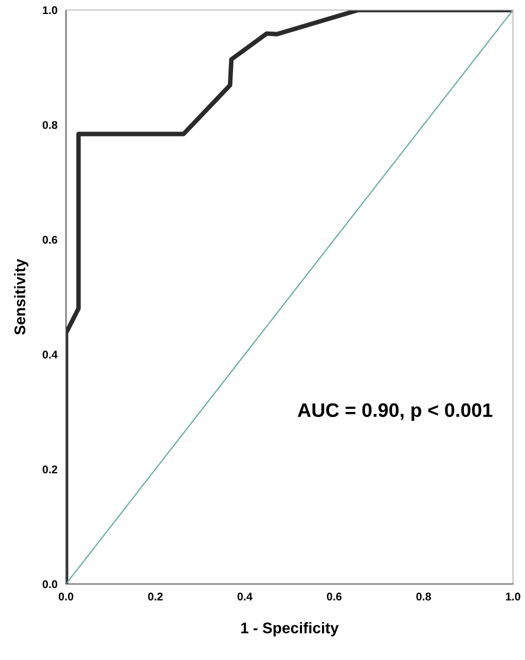 Image resolution: width=525 pixels, height=660 pixels. What do you see at coordinates (50, 584) in the screenshot?
I see `y-tick-label: 0.0` at bounding box center [50, 584].